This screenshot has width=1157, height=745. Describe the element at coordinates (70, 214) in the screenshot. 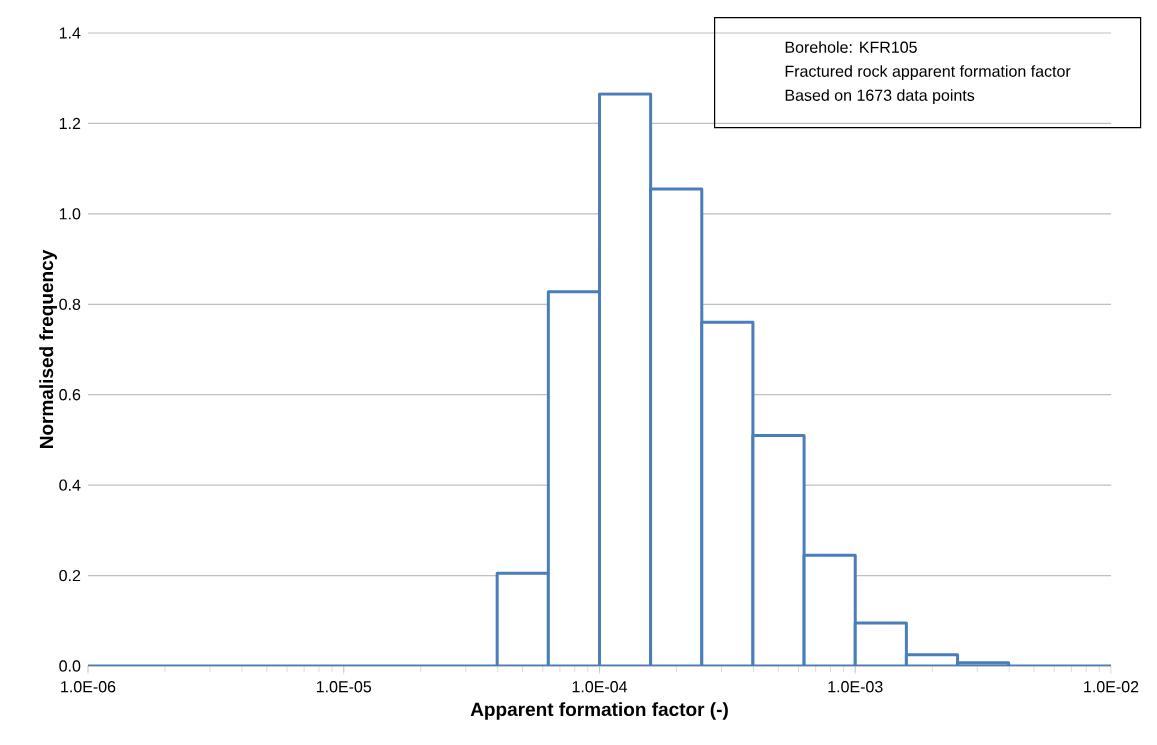

I see `y-tick-label: 1.0` at that location.